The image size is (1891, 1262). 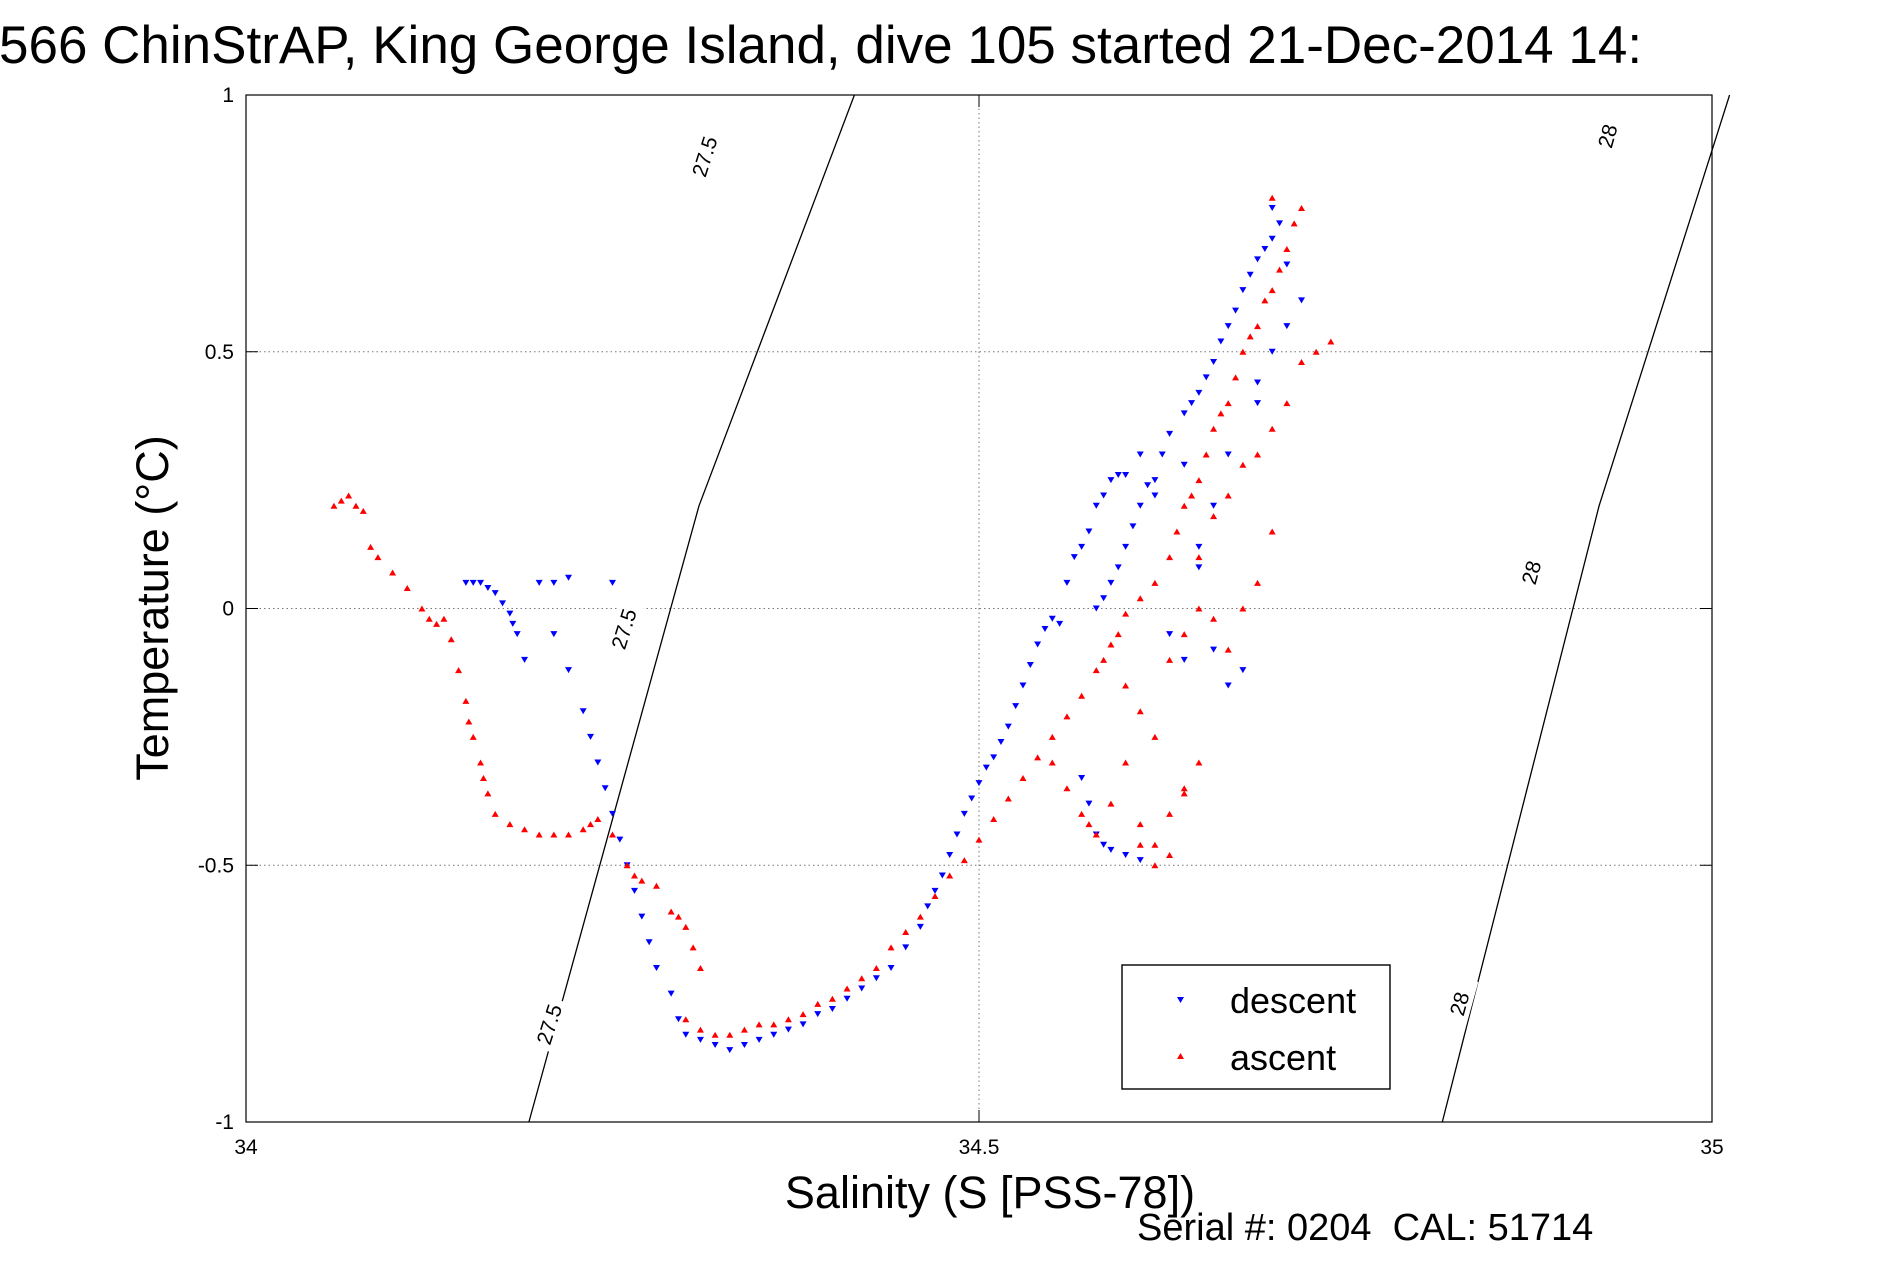 I want to click on y-axis-label: Temperature (°C), so click(x=152, y=608).